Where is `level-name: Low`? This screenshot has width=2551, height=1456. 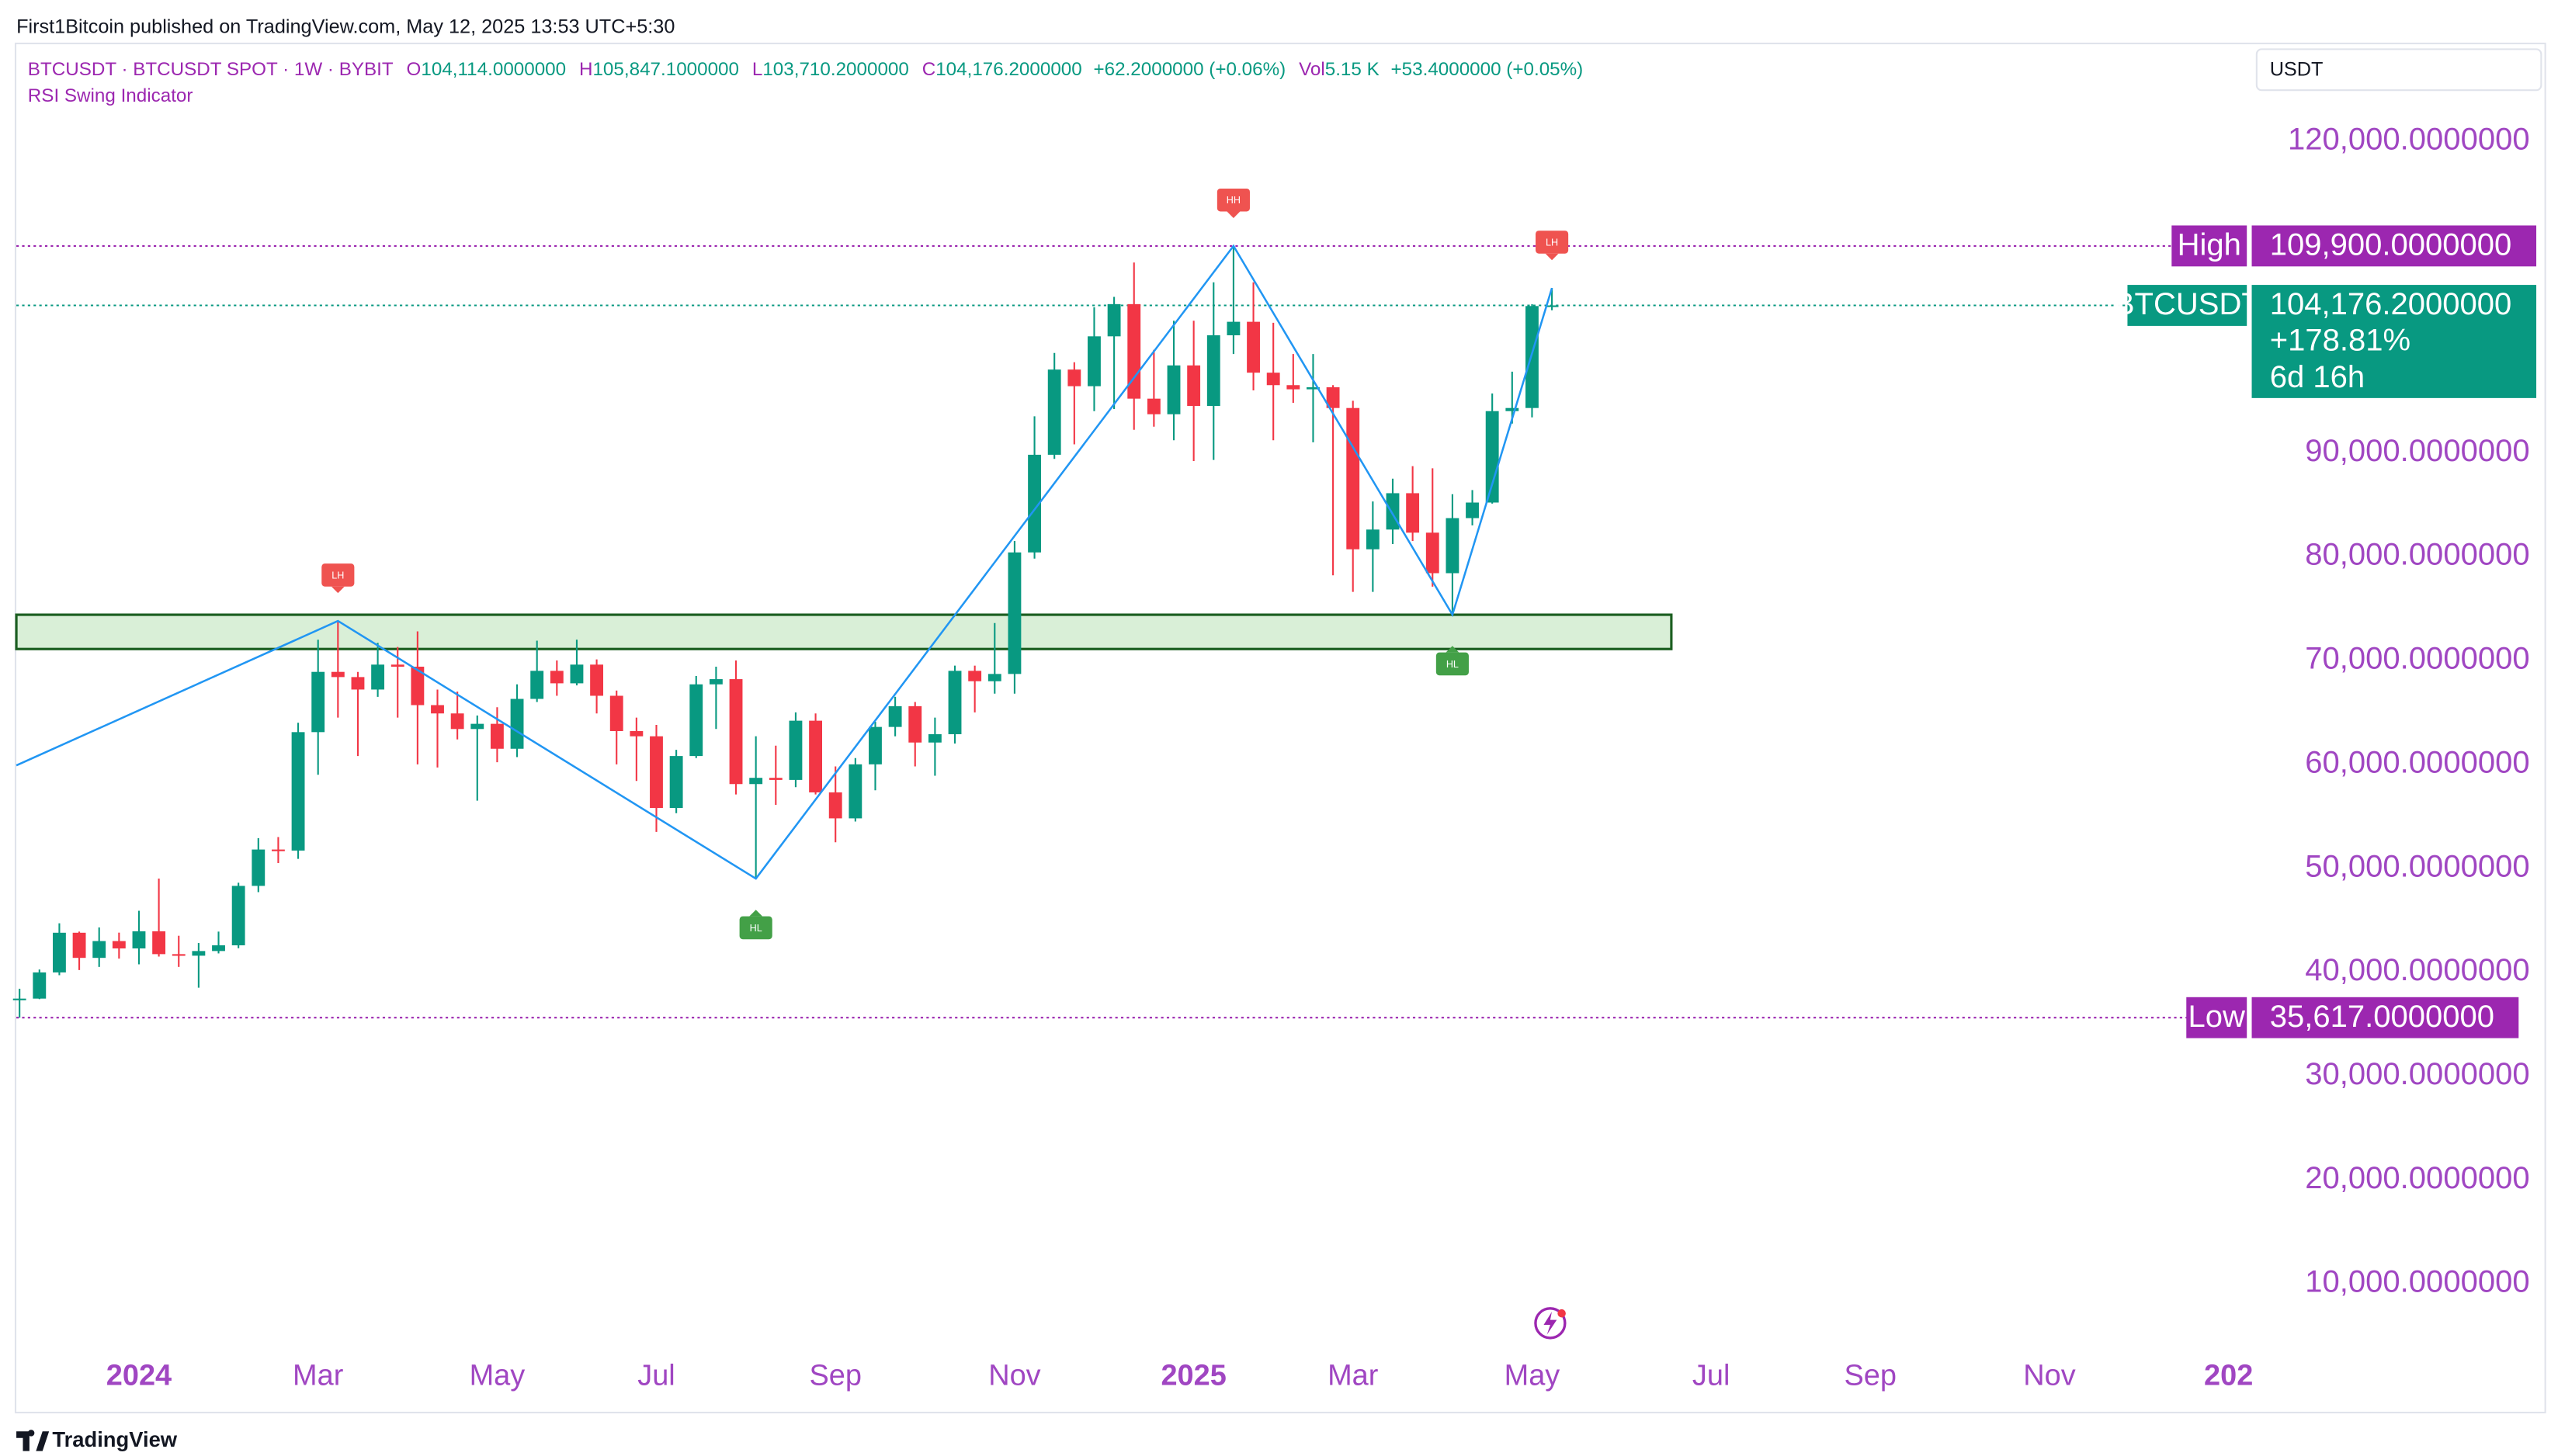
level-name: Low is located at coordinates (2217, 1017).